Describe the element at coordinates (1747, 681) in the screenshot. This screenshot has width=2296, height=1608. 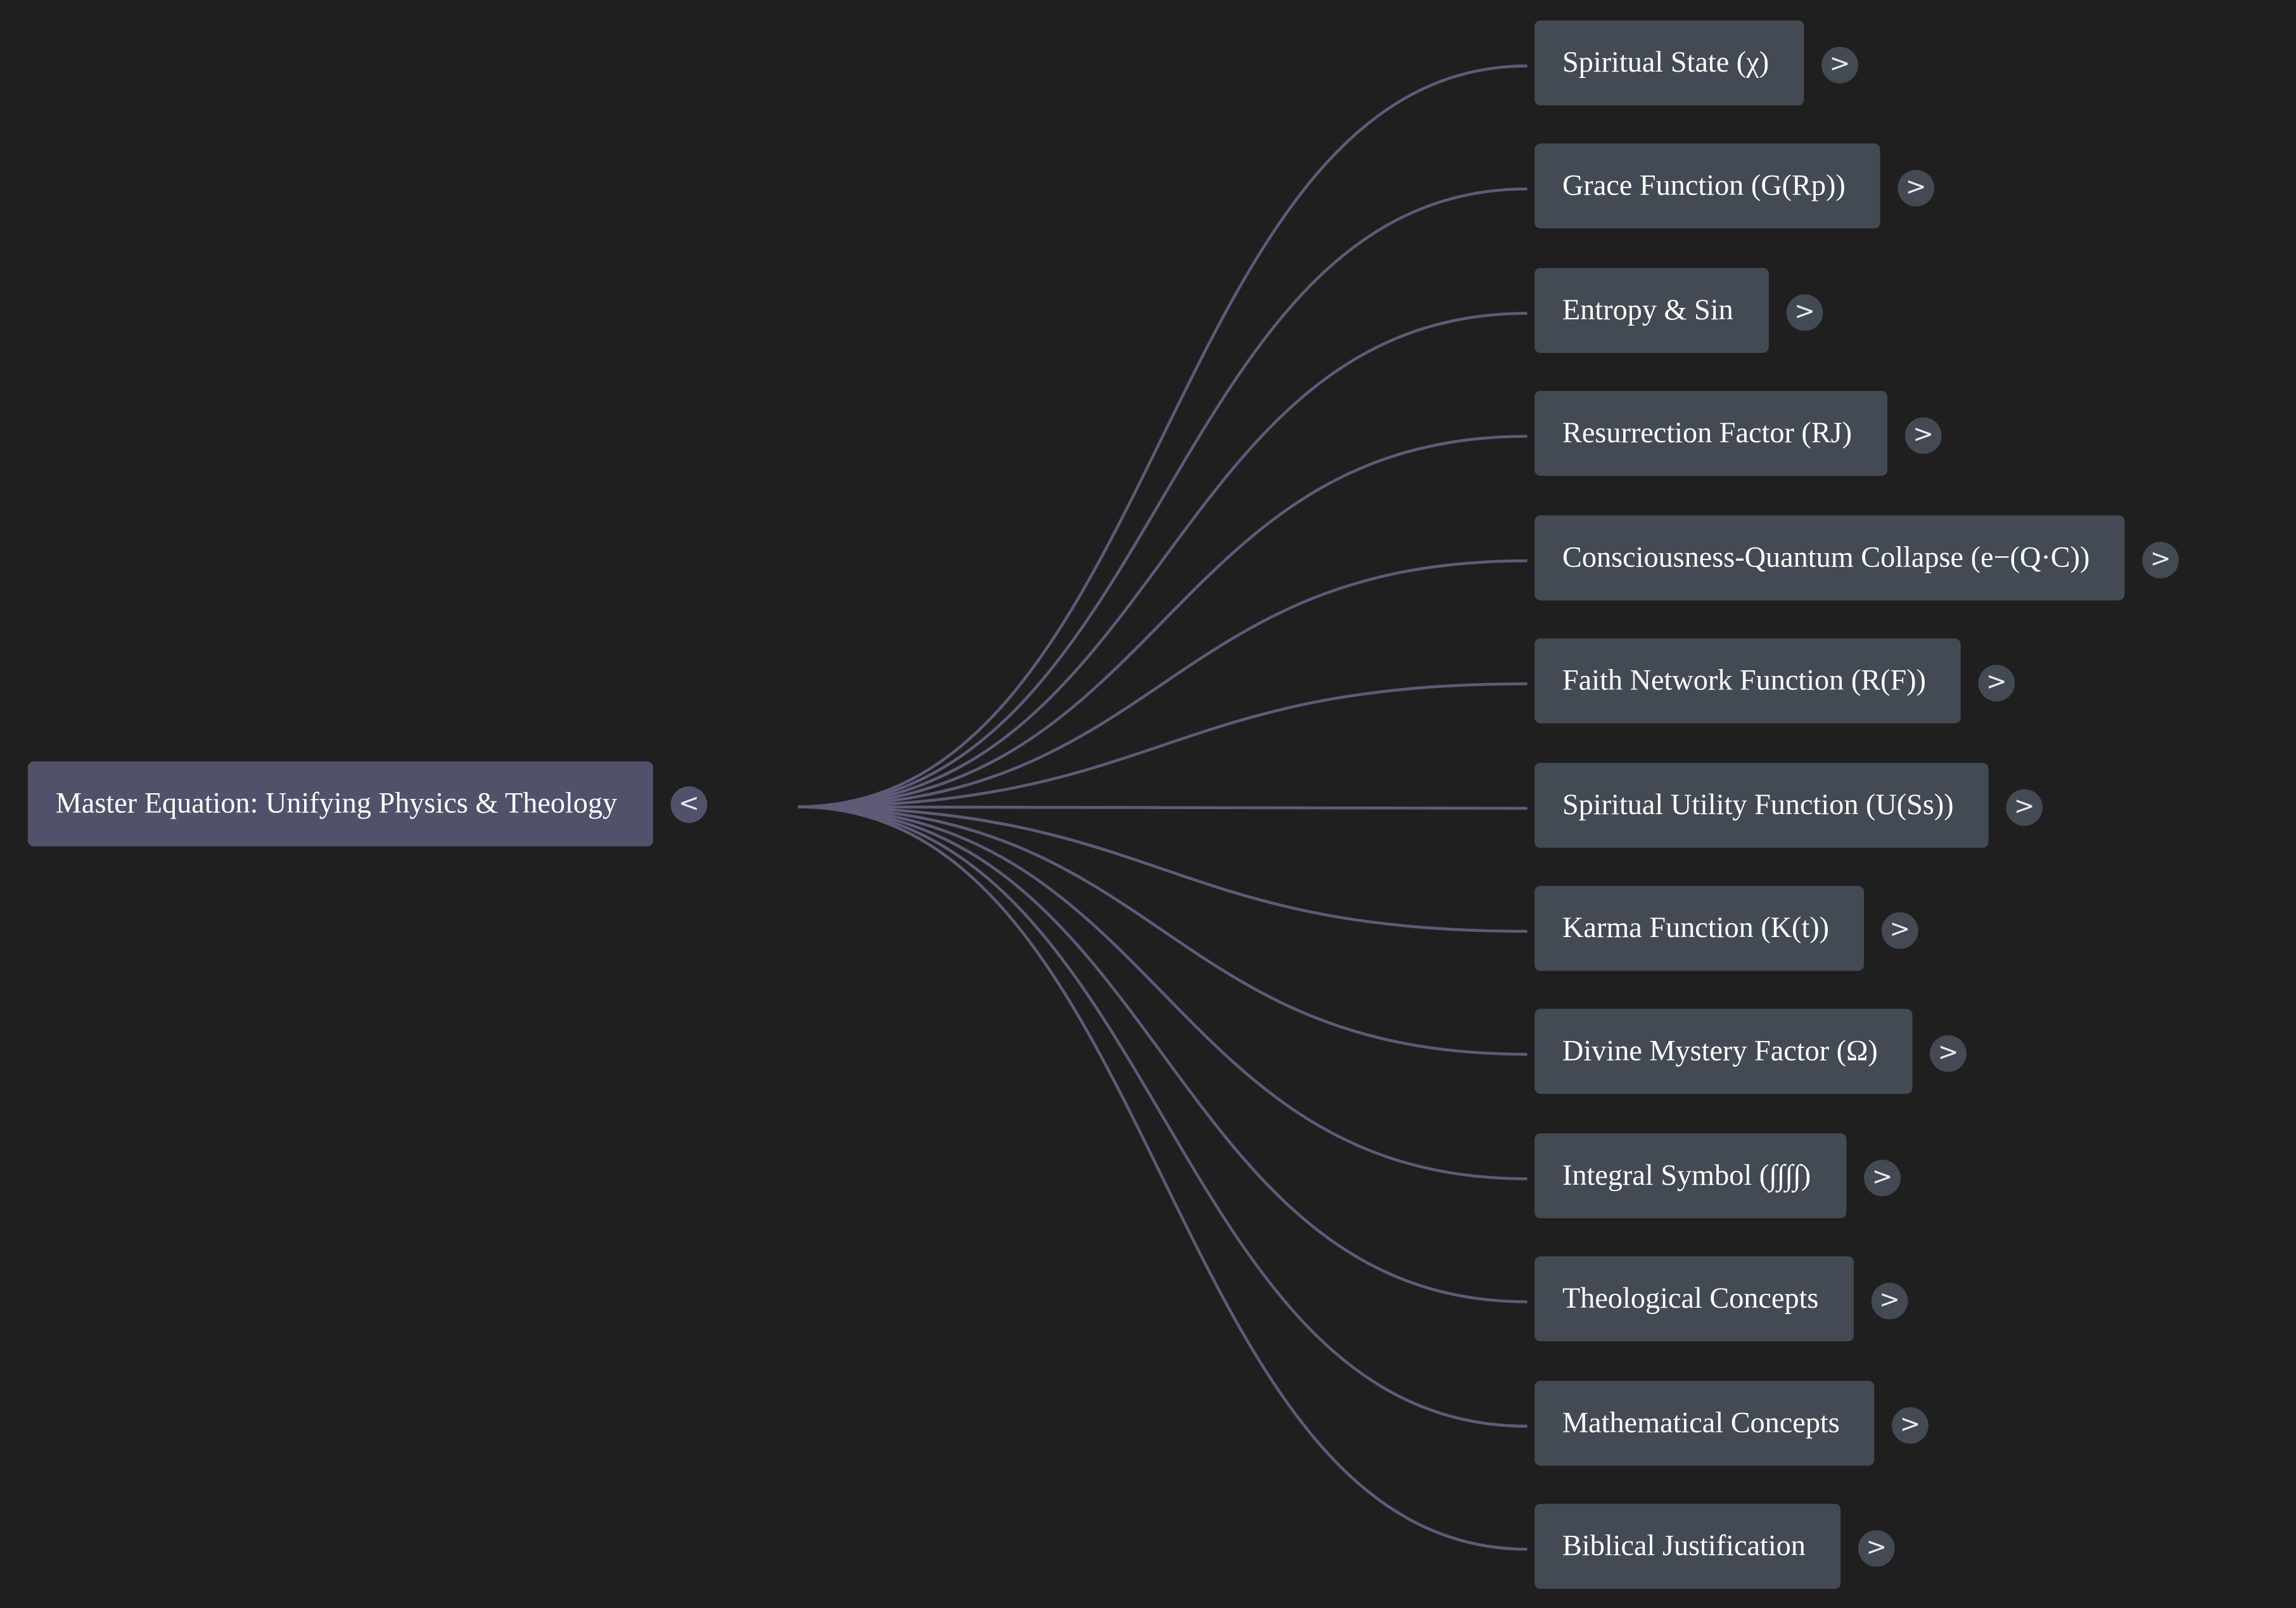
I see `child-node: Faith Network Function (R(F))` at that location.